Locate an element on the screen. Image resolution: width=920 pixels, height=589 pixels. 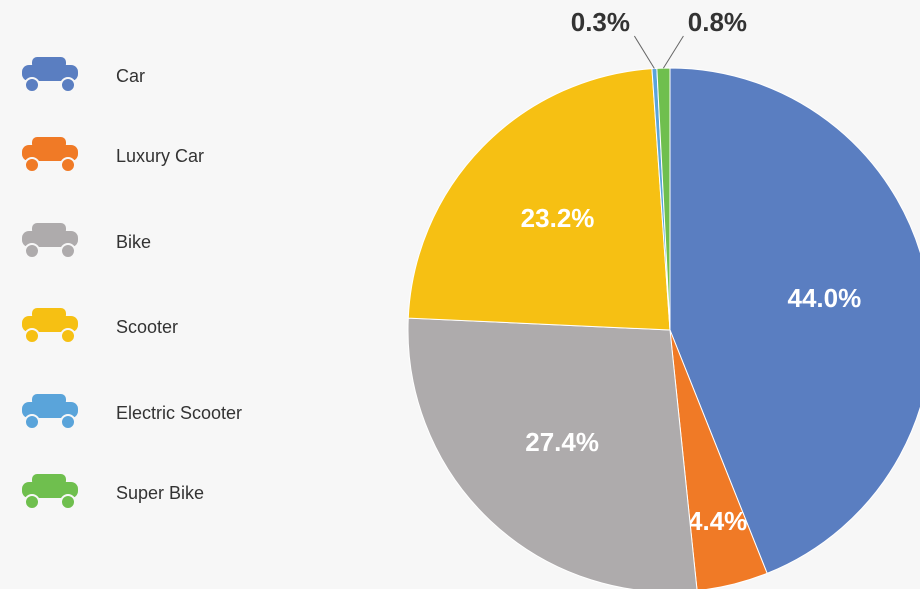
slice-label: 0.8% is located at coordinates (717, 22).